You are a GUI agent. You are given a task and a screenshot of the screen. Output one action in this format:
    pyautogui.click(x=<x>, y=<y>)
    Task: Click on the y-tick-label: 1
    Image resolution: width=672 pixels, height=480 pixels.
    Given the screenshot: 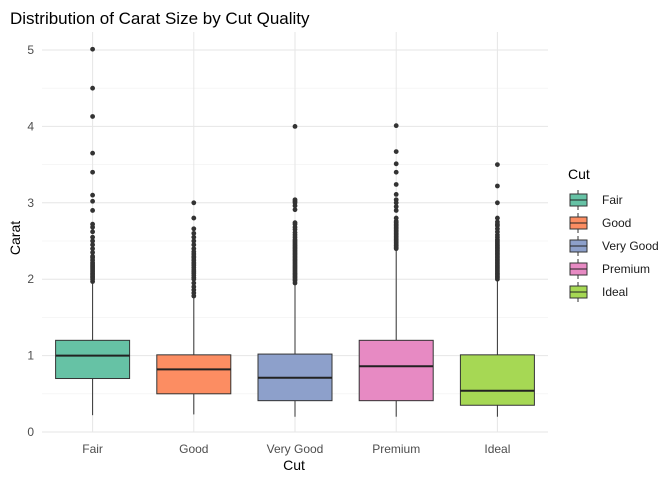 What is the action you would take?
    pyautogui.click(x=30, y=356)
    